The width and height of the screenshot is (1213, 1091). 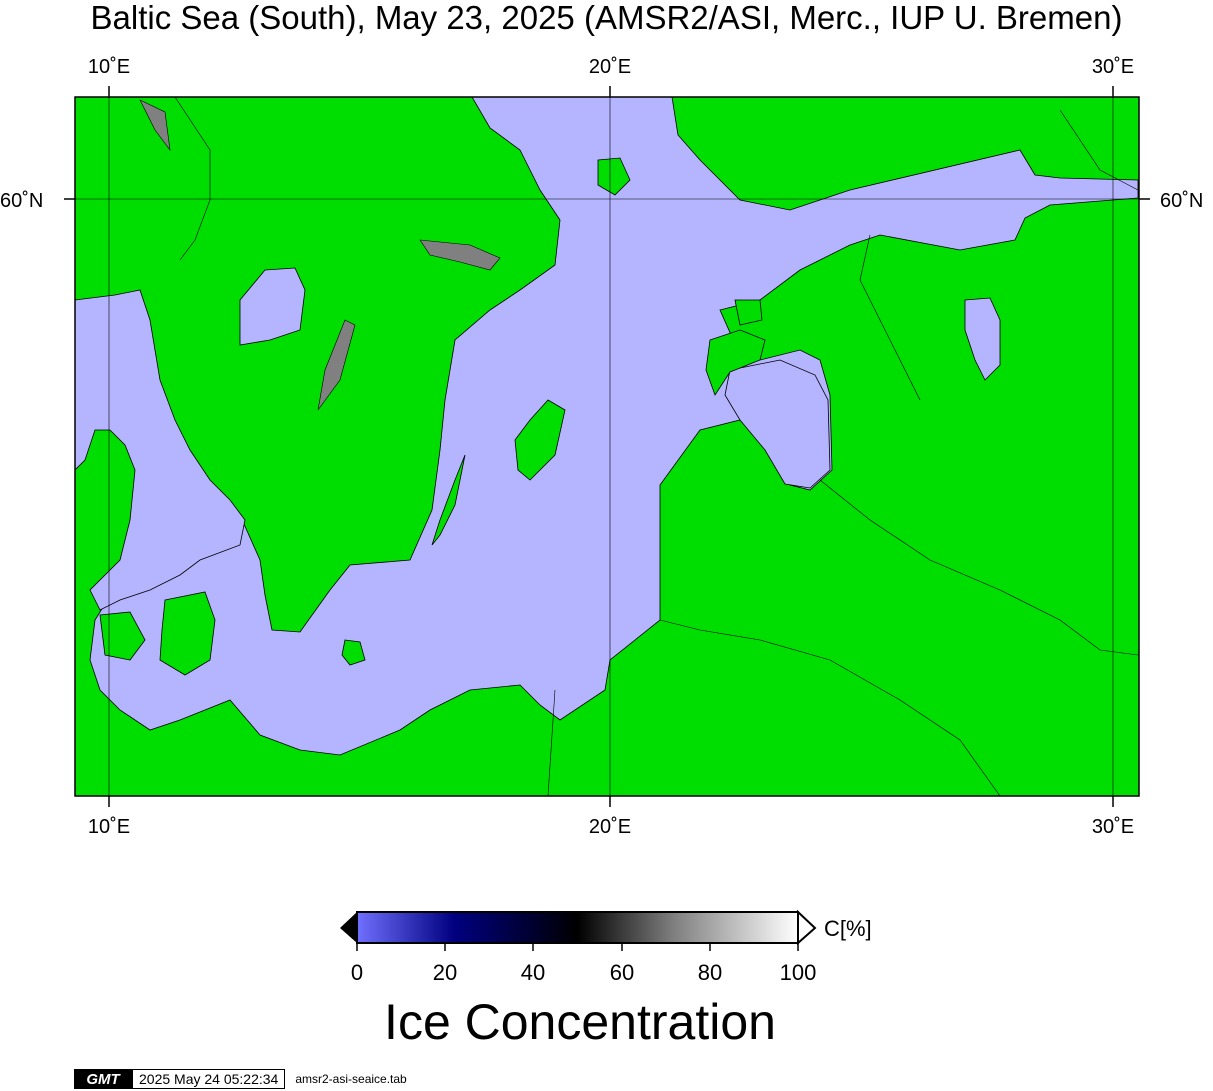 What do you see at coordinates (103, 1079) in the screenshot?
I see `gmt-logo: GMT` at bounding box center [103, 1079].